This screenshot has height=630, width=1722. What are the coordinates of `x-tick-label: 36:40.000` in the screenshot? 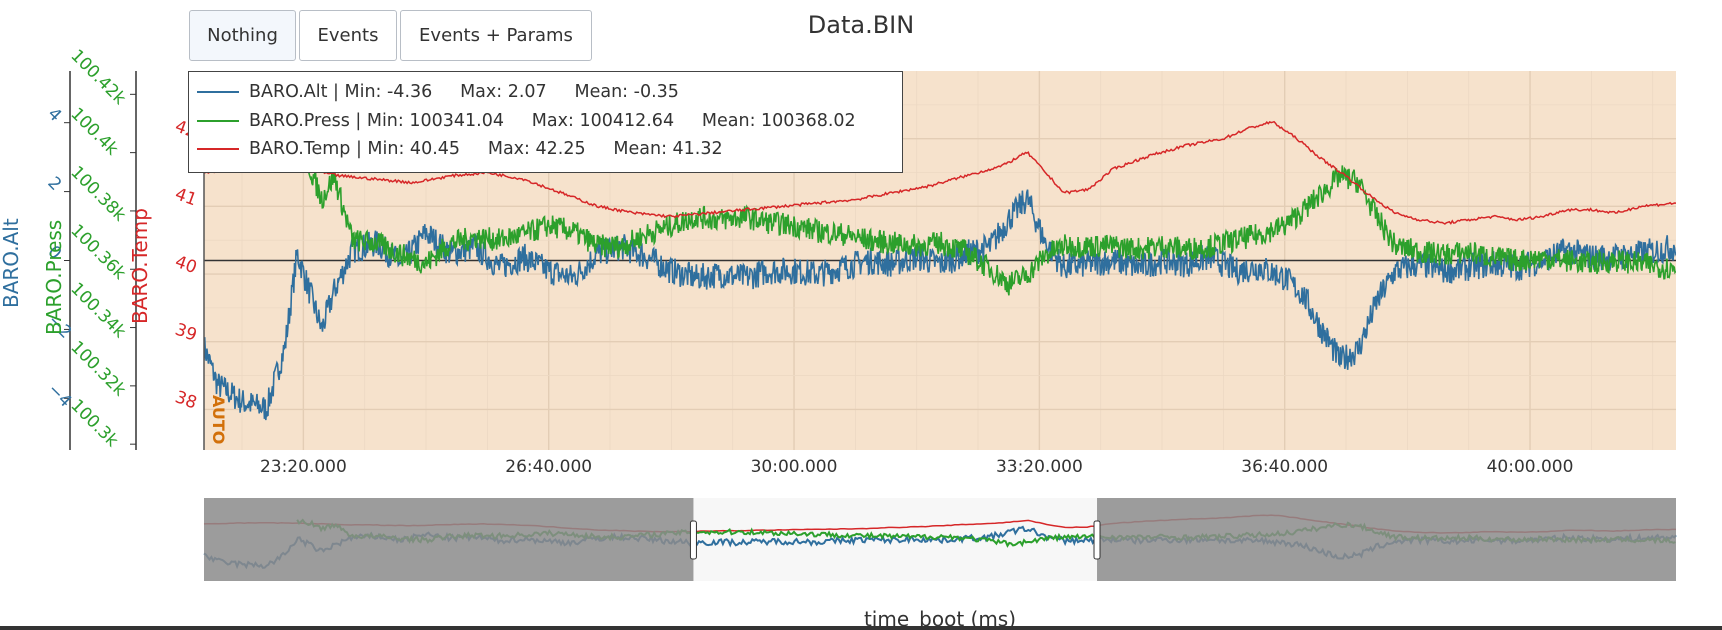 It's located at (1284, 467).